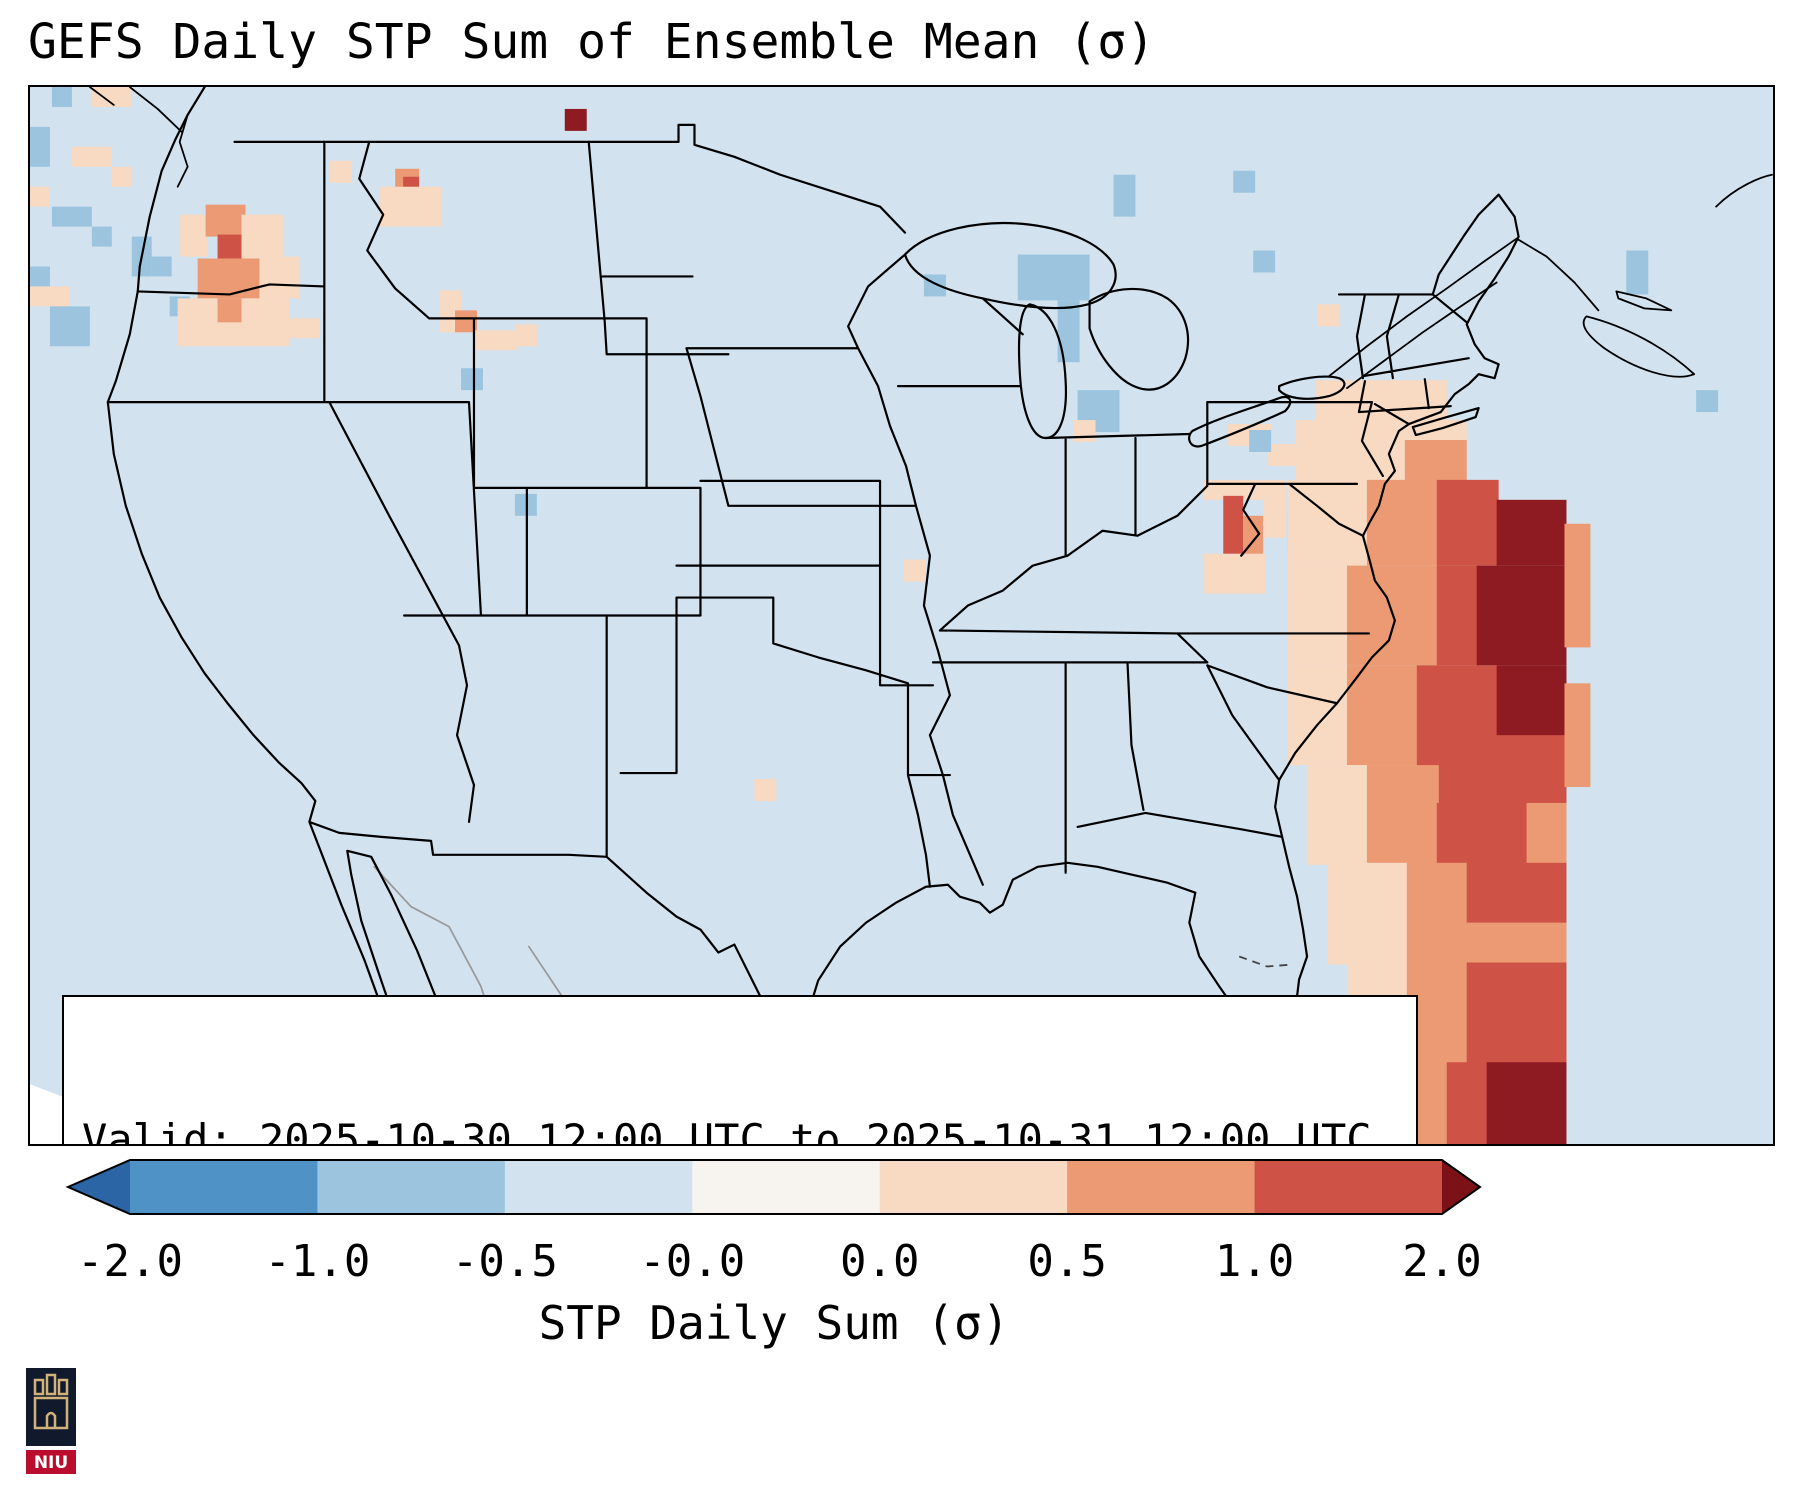 Image resolution: width=1803 pixels, height=1506 pixels. I want to click on colorbar-tick-label: -2.0, so click(130, 1261).